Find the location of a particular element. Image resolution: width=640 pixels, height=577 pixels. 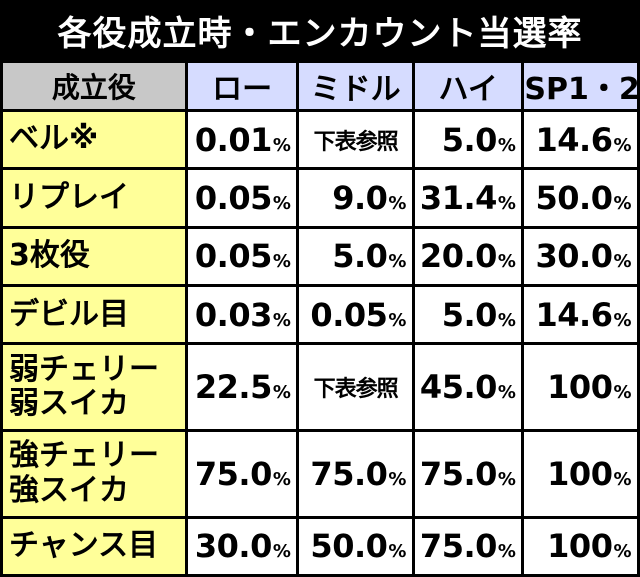

rate-cell: 0.03% is located at coordinates (242, 315).